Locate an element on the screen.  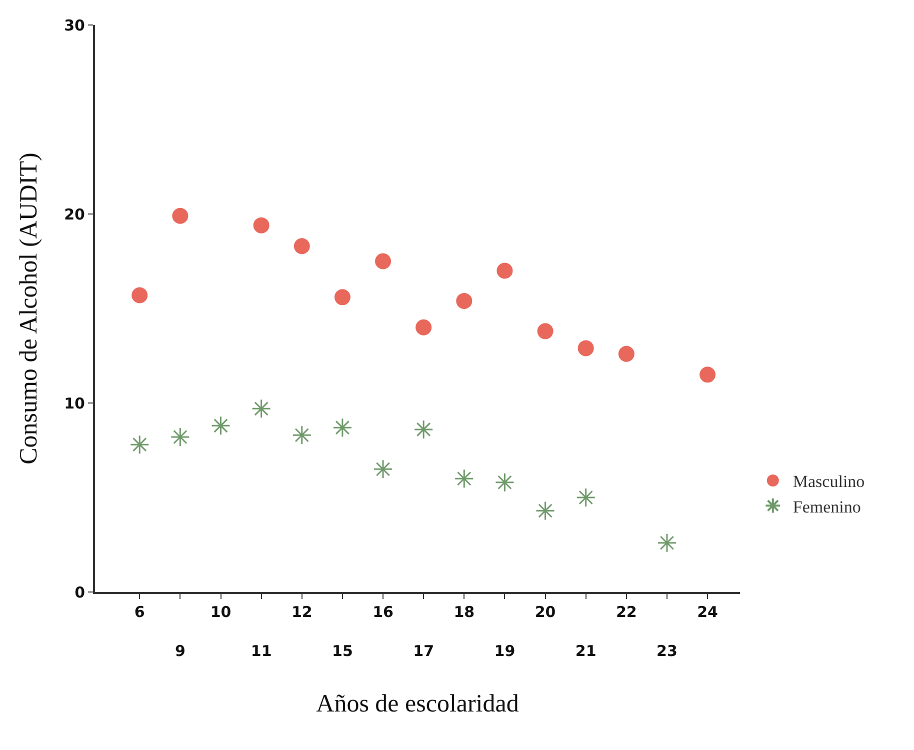
x-tick-label: 9 is located at coordinates (180, 651).